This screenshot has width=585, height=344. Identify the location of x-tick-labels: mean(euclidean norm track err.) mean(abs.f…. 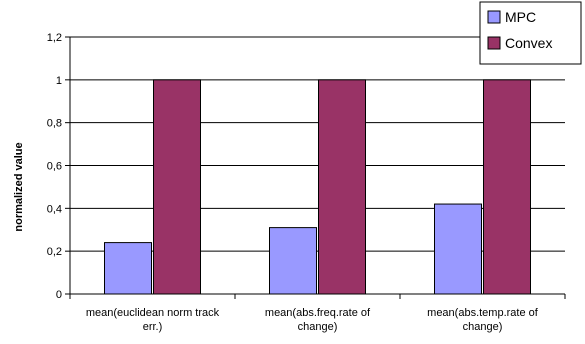
(312, 320).